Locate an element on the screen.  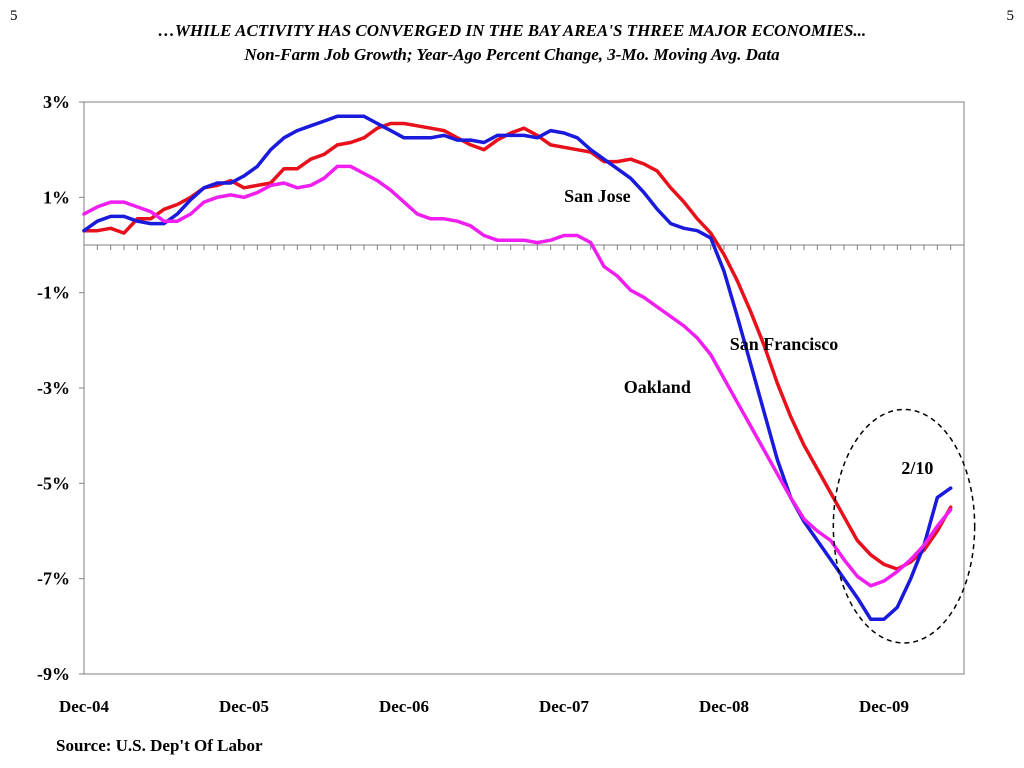
x-tick-label: Dec-07 is located at coordinates (564, 706).